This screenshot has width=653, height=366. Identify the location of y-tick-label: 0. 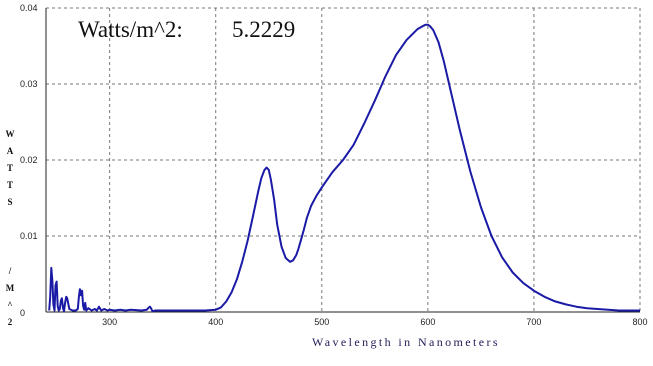
(22, 313).